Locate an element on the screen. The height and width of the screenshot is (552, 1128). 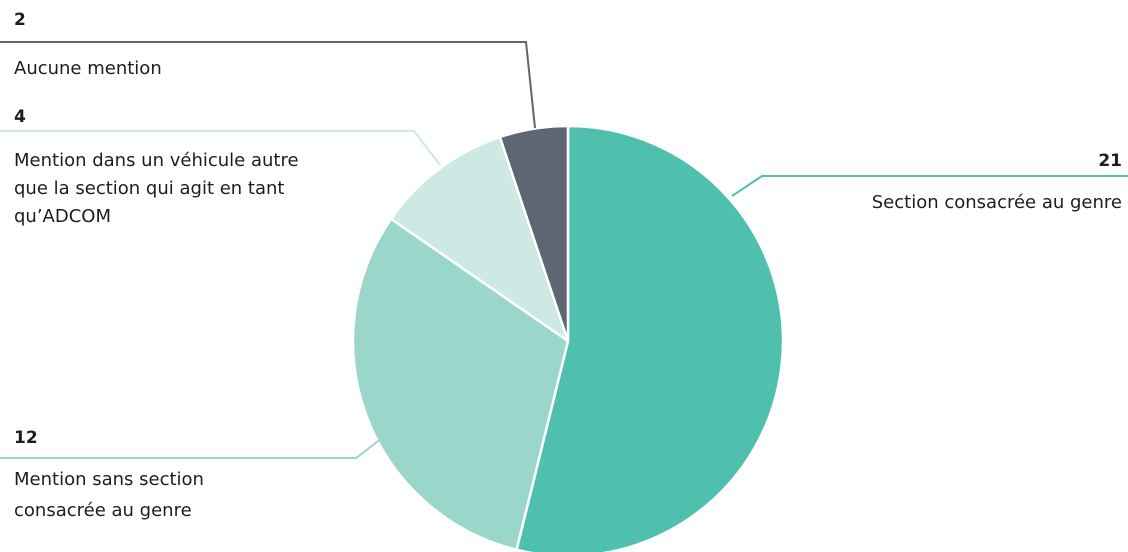
category-label-aucune-mention: Aucune mention is located at coordinates (88, 68).